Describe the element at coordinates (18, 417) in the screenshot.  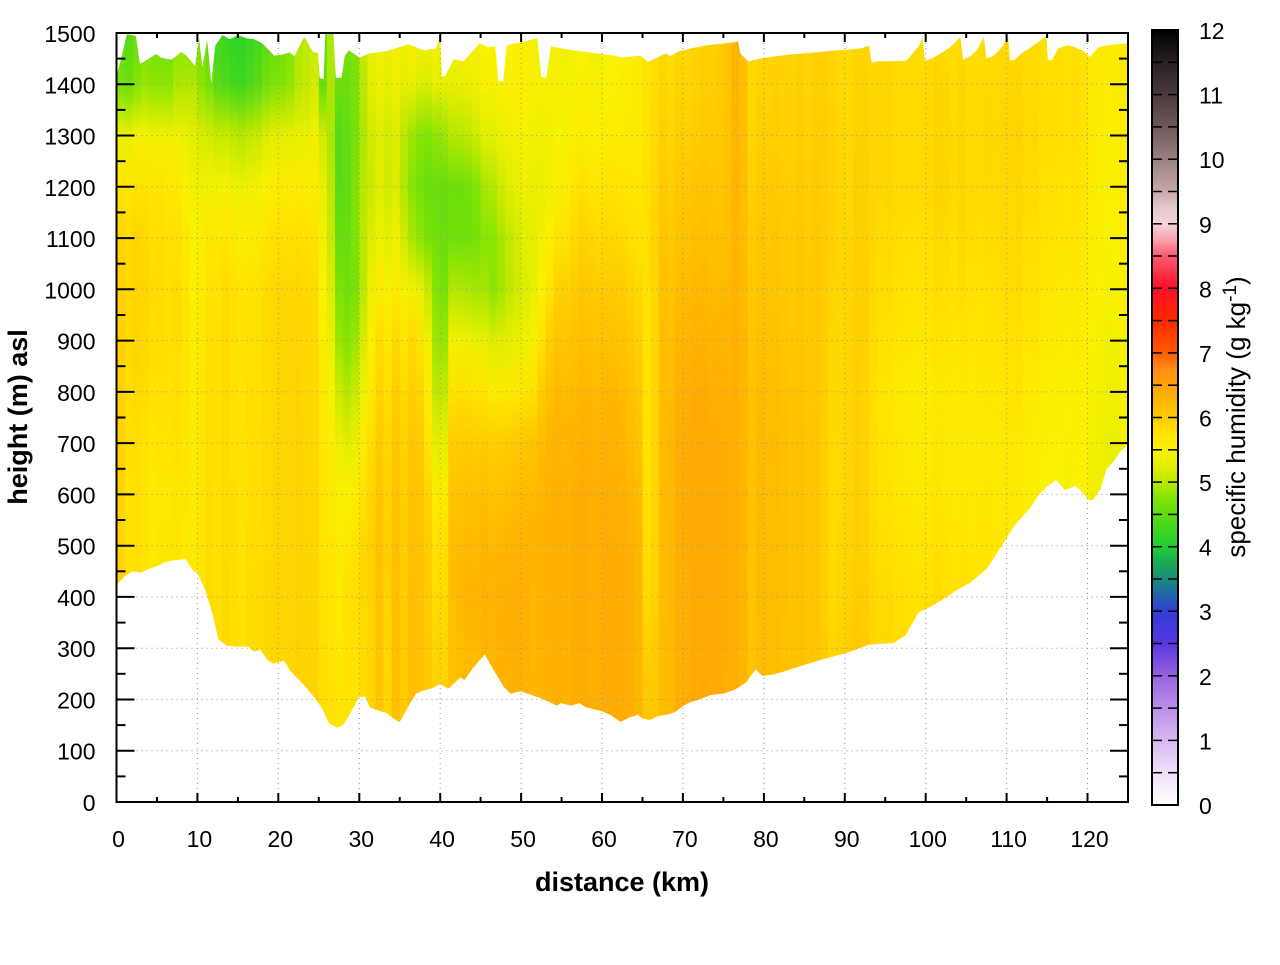
I see `svg-text: height (m) asl` at that location.